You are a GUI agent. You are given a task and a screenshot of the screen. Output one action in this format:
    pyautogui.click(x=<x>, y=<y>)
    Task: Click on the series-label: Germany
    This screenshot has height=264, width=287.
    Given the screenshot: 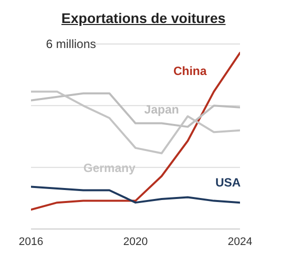 What is the action you would take?
    pyautogui.click(x=109, y=168)
    